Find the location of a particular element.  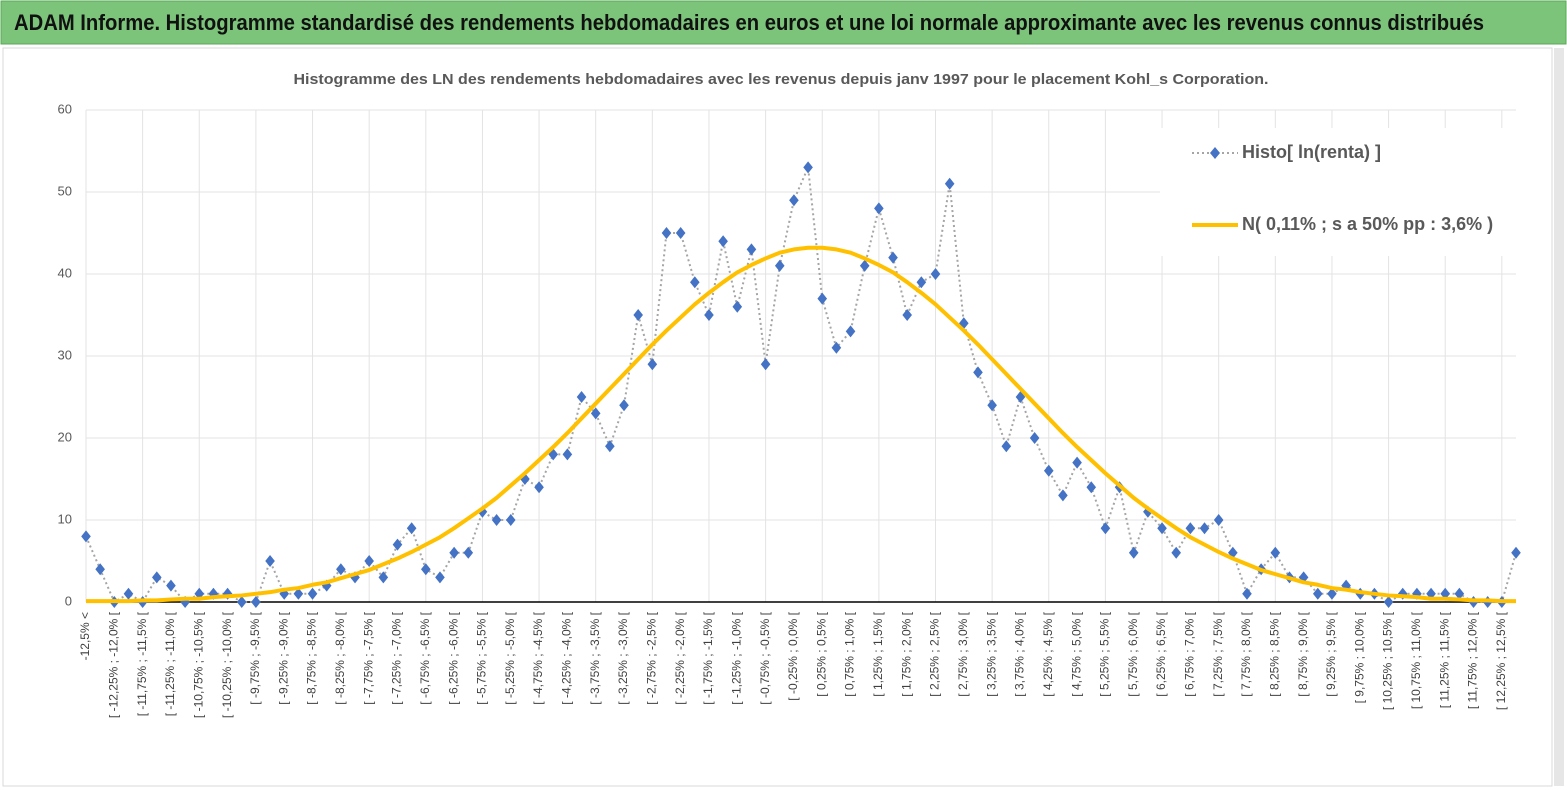

x-tick-label: [ 11,75% ; 12,0% [ is located at coordinates (1473, 660).